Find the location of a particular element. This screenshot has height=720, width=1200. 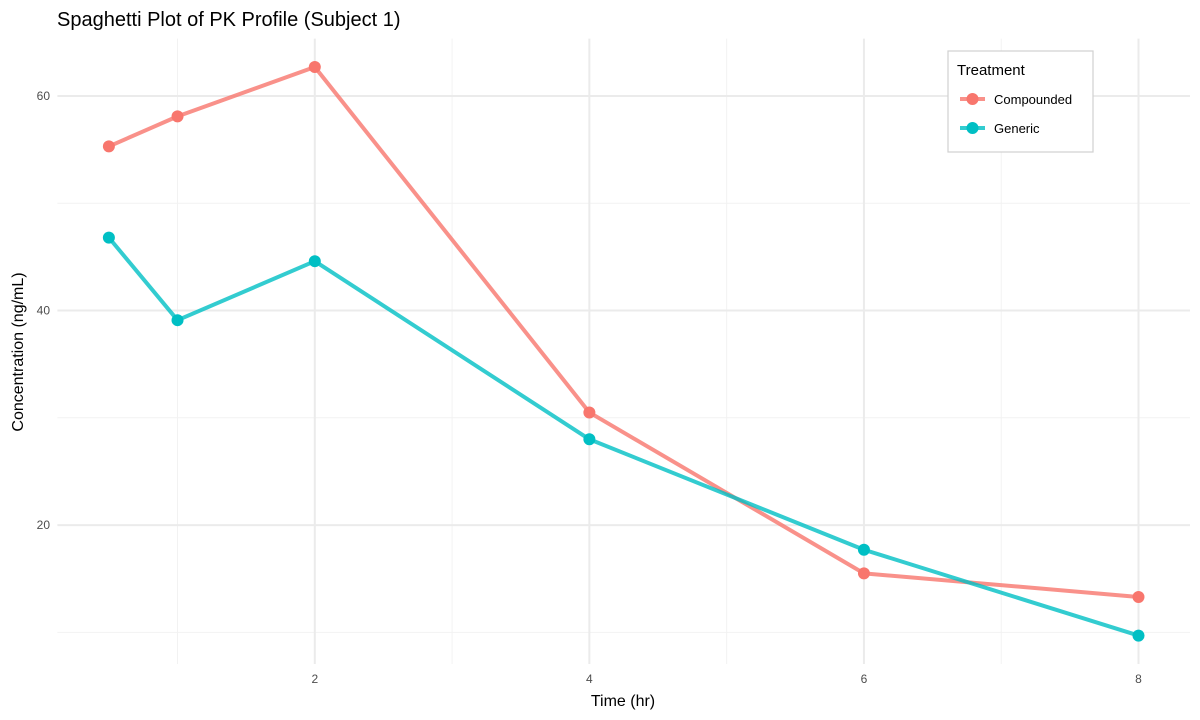

y-axis-label: Concentration (ng/mL) is located at coordinates (18, 351).